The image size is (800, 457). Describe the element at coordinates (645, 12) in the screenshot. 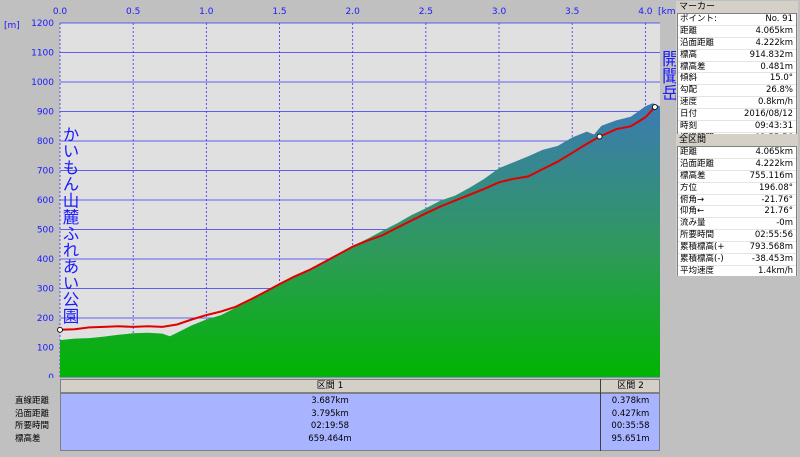

I see `x-tick-label: 4.0` at that location.